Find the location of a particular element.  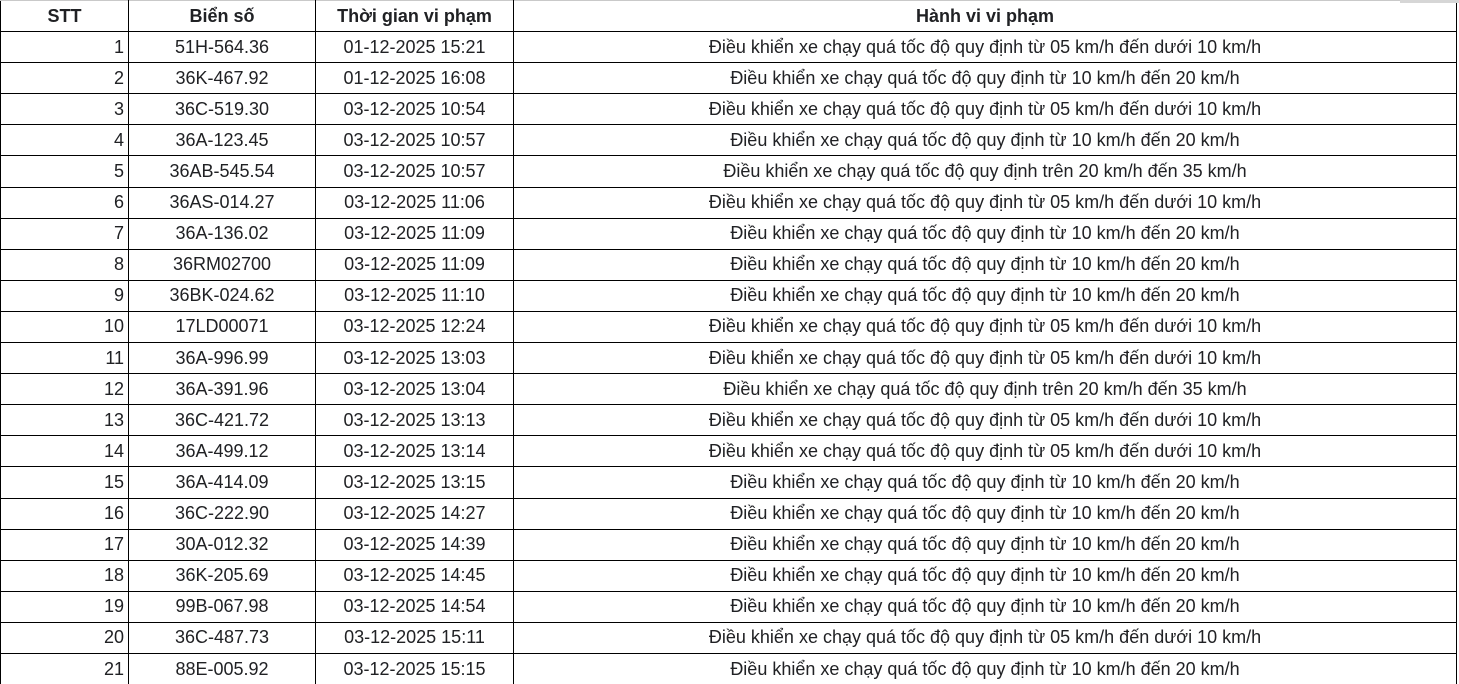

cell-plate: 36AB-545.54 is located at coordinates (222, 171).